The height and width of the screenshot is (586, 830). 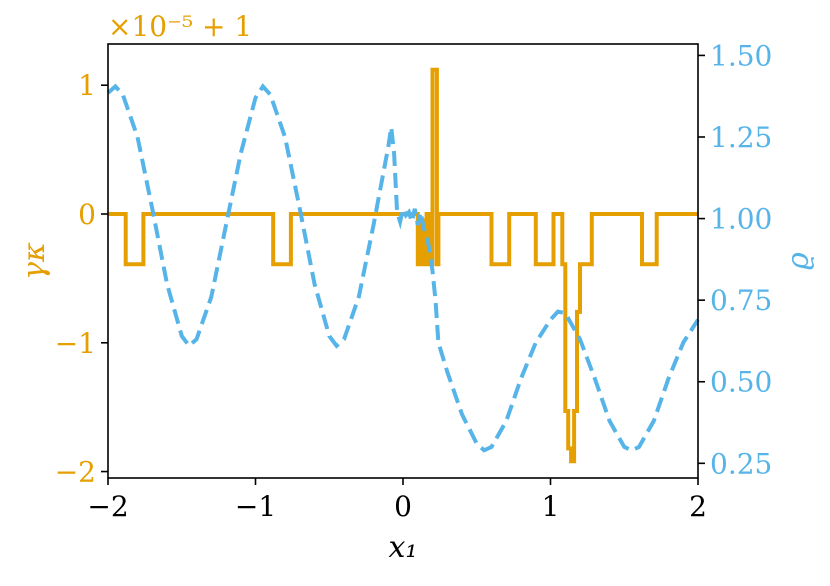 What do you see at coordinates (34, 261) in the screenshot?
I see `y-left-axis-label: γκ` at bounding box center [34, 261].